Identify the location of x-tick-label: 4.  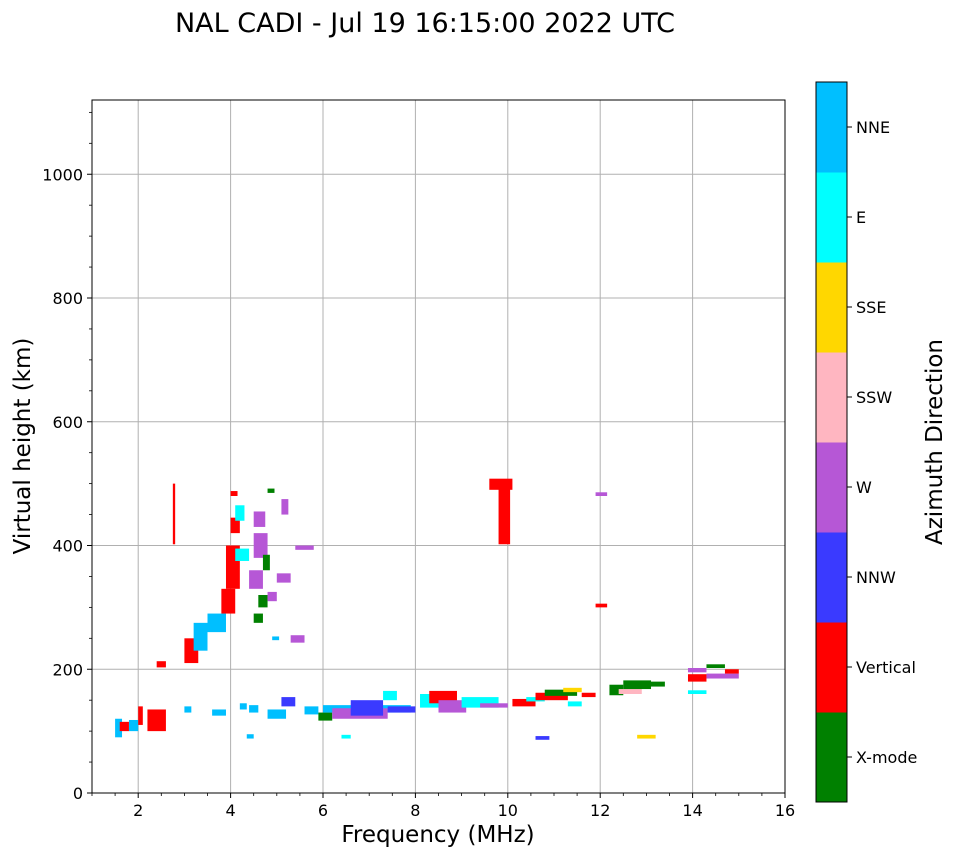
(231, 810).